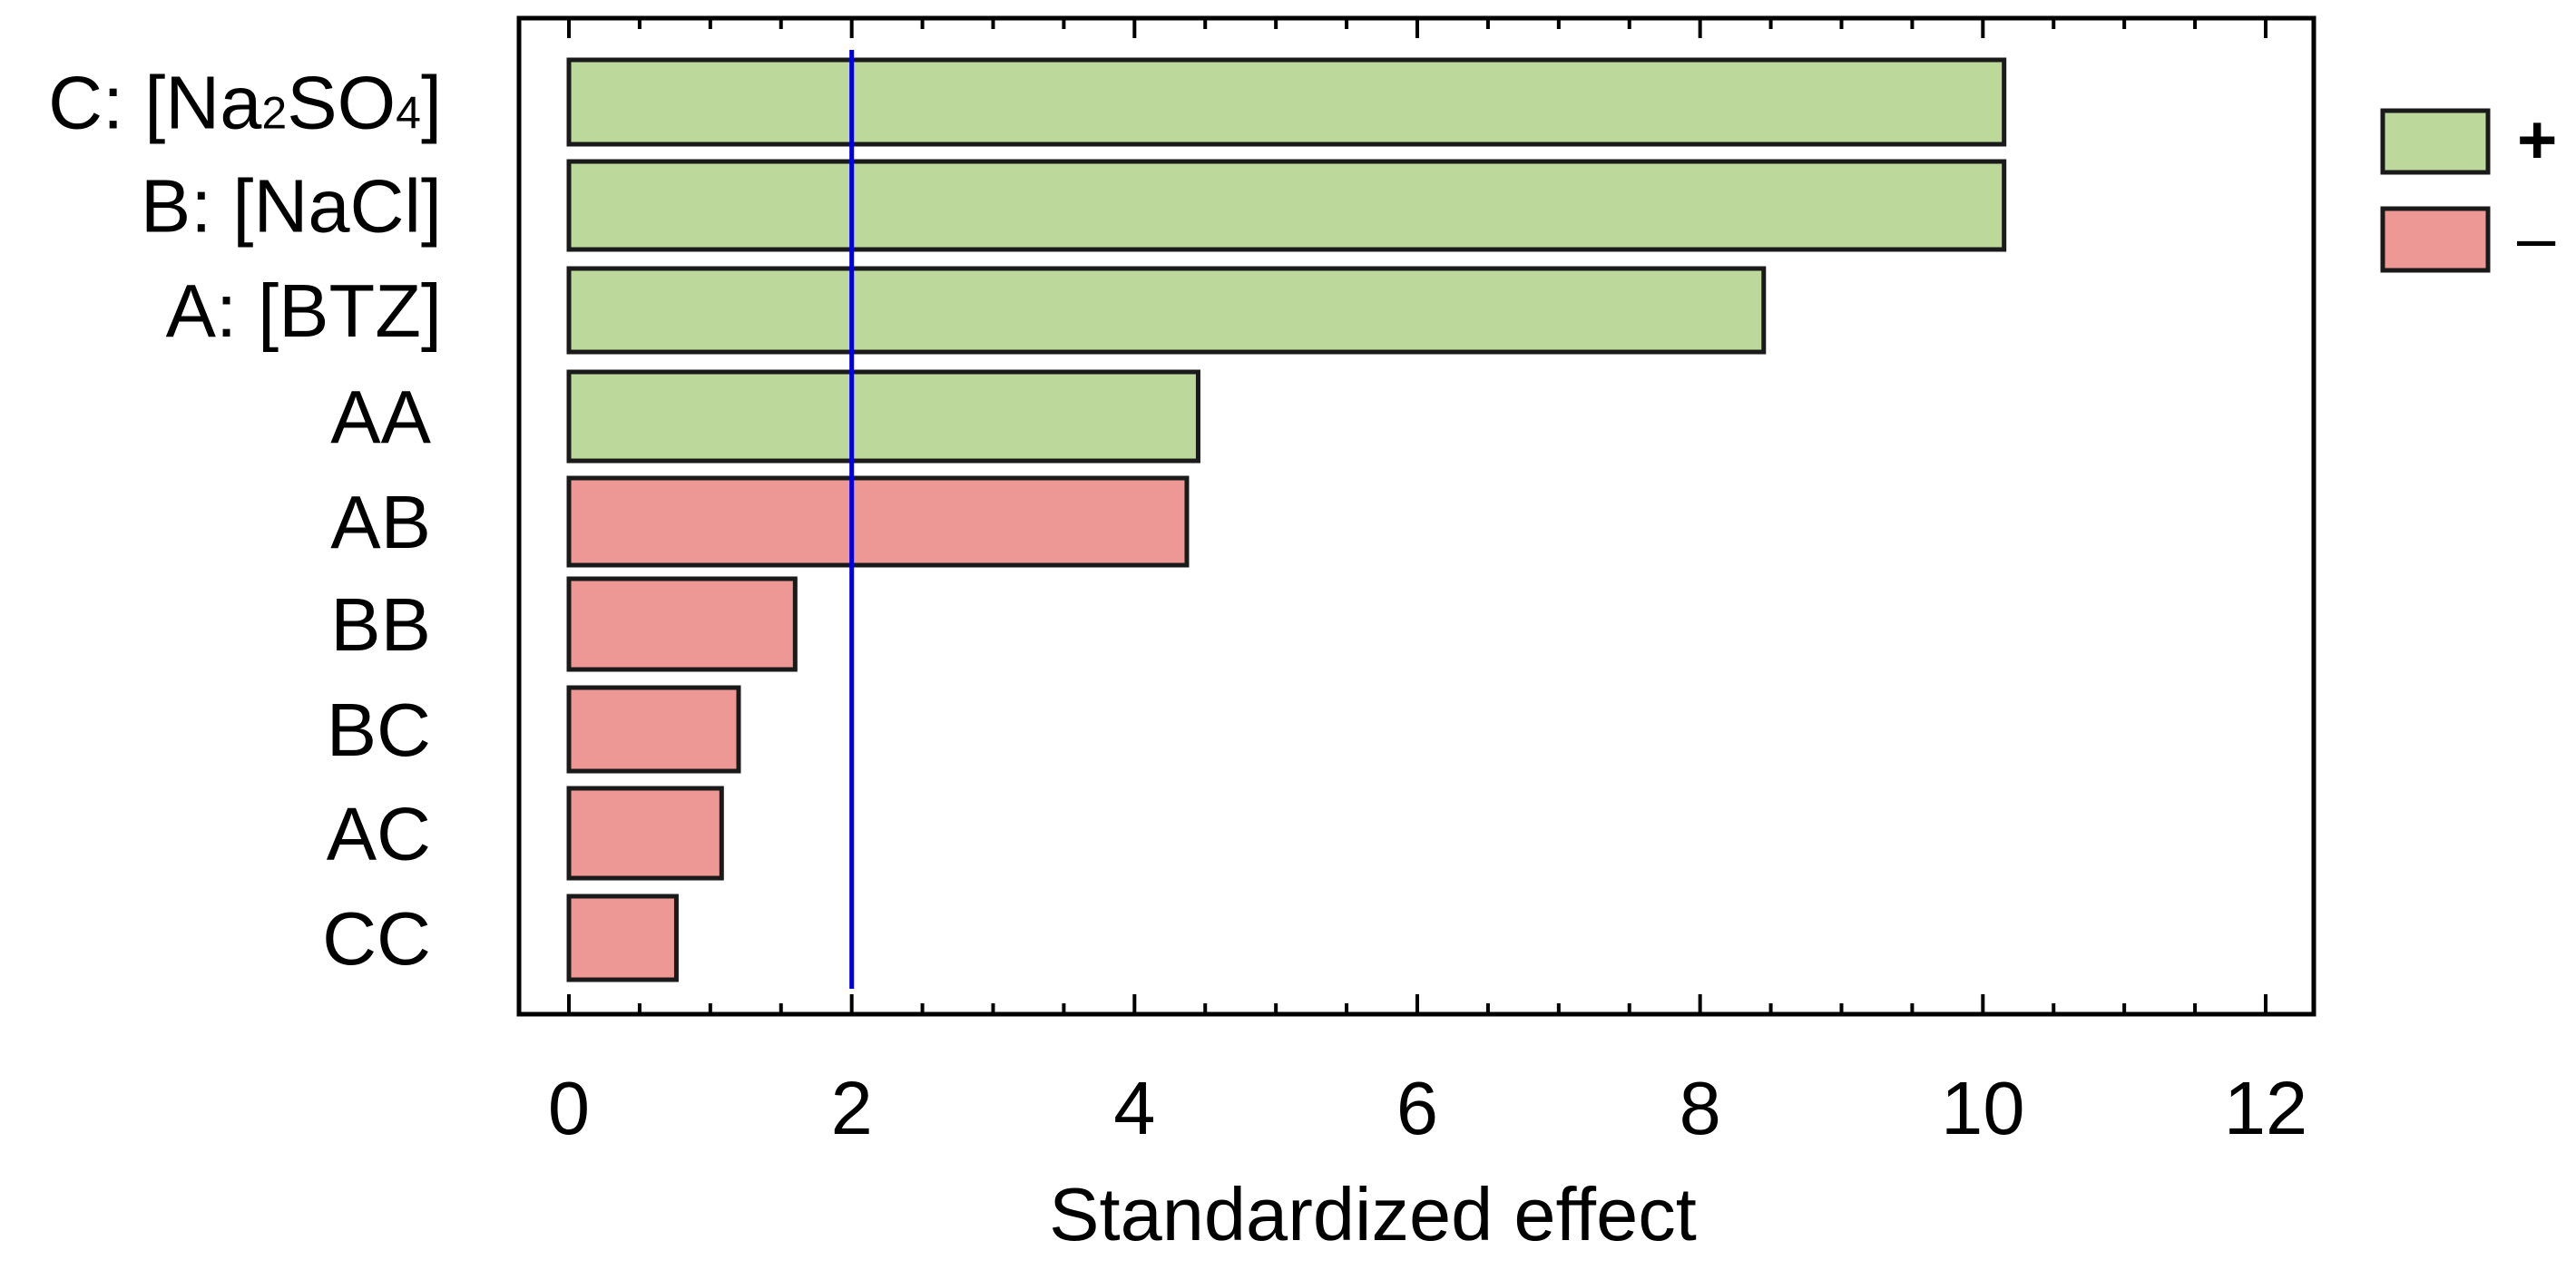  Describe the element at coordinates (2537, 140) in the screenshot. I see `legend-positive-label: +` at that location.